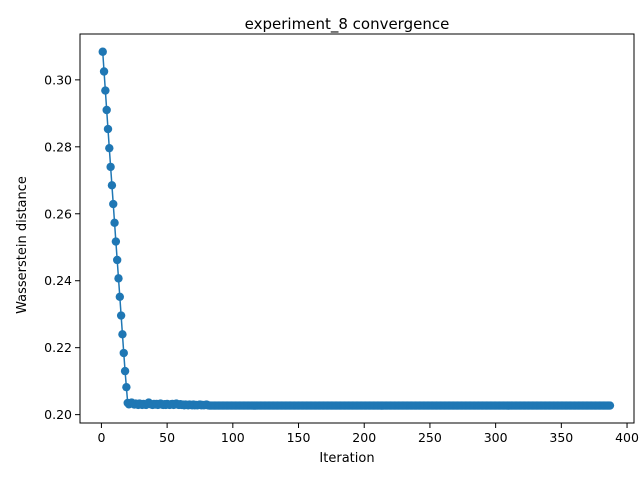  I want to click on x-tick-label: 0, so click(101, 437).